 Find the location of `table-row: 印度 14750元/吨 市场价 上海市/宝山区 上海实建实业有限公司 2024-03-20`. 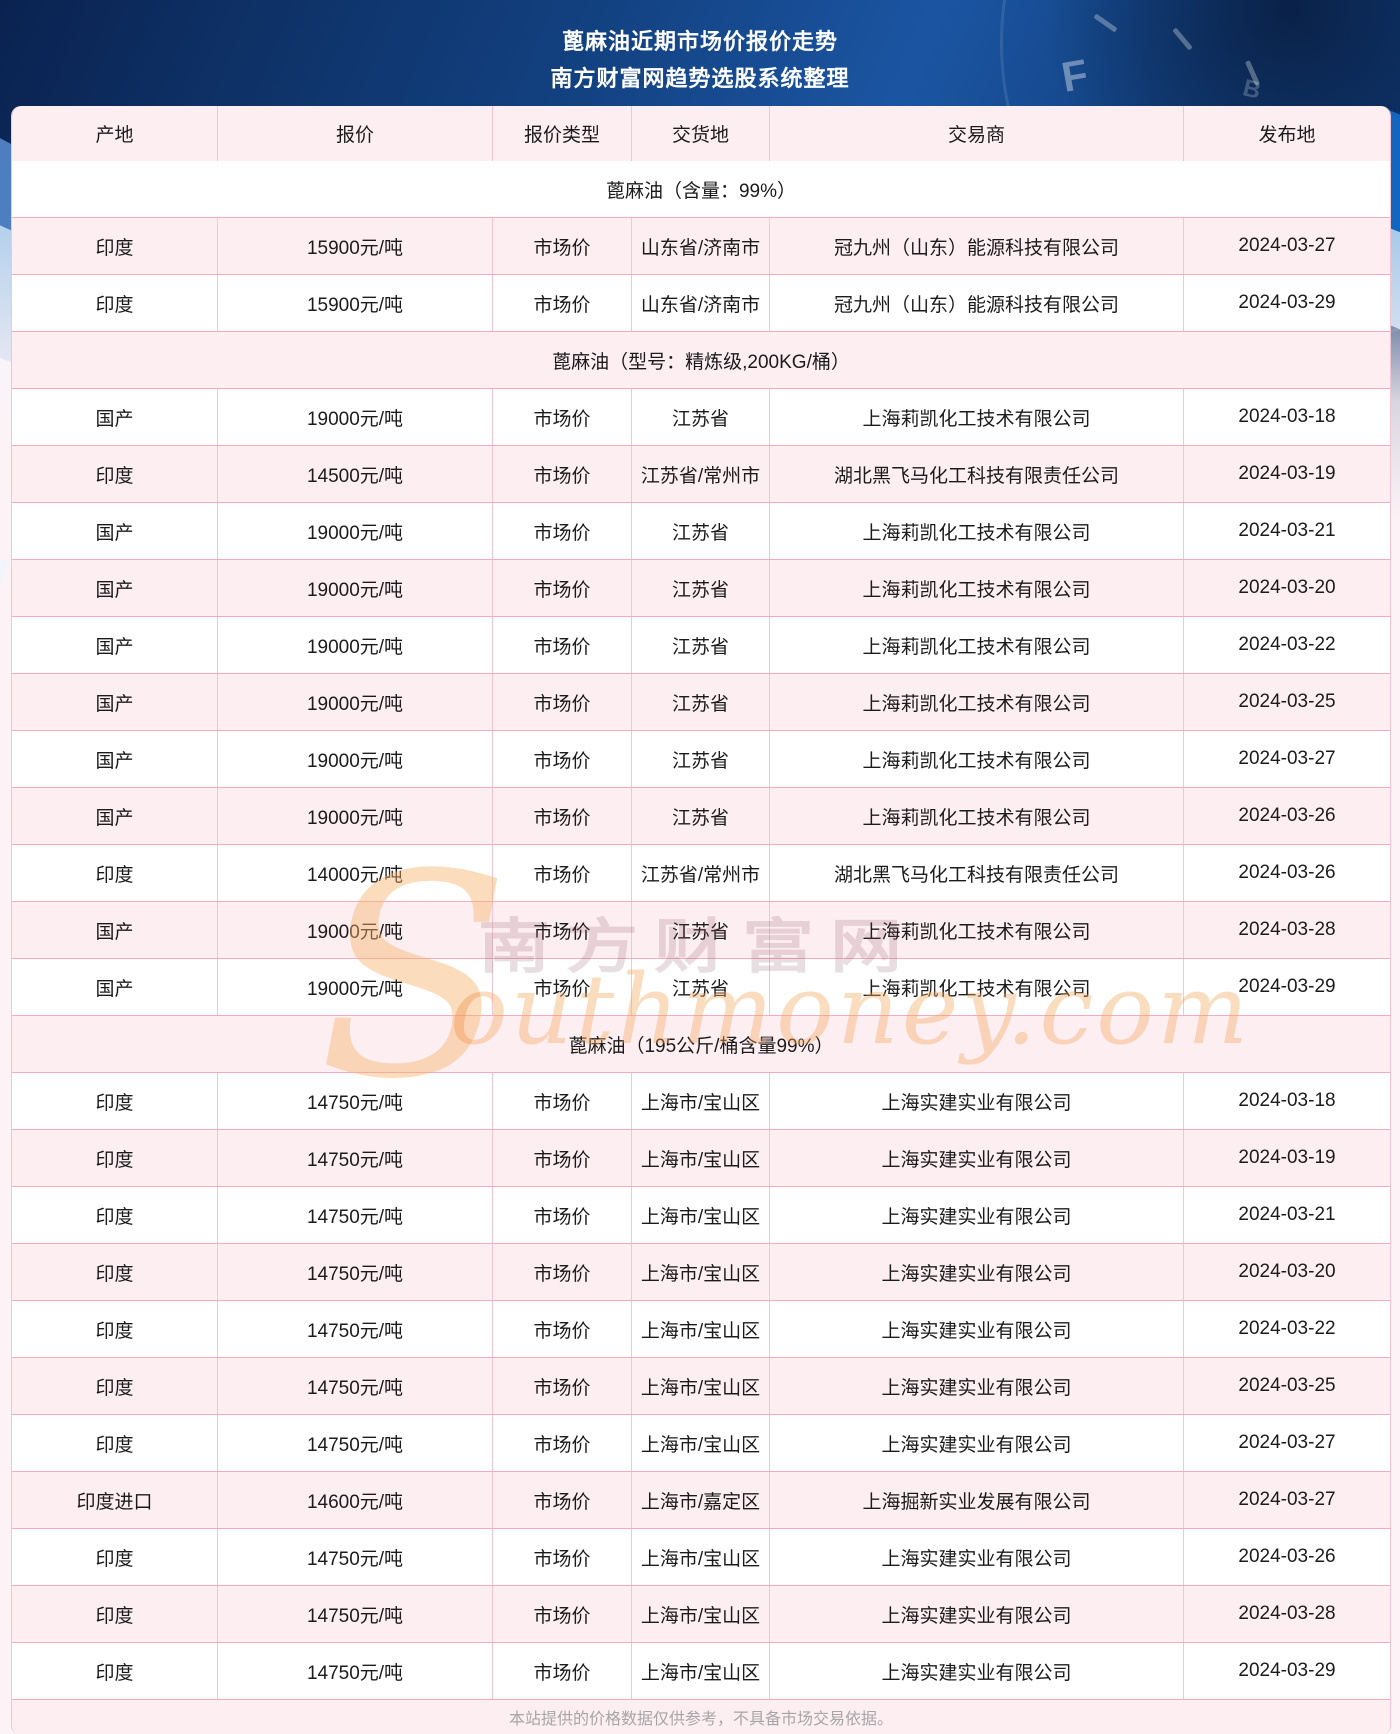

table-row: 印度 14750元/吨 市场价 上海市/宝山区 上海实建实业有限公司 2024-03-20 is located at coordinates (701, 1271).